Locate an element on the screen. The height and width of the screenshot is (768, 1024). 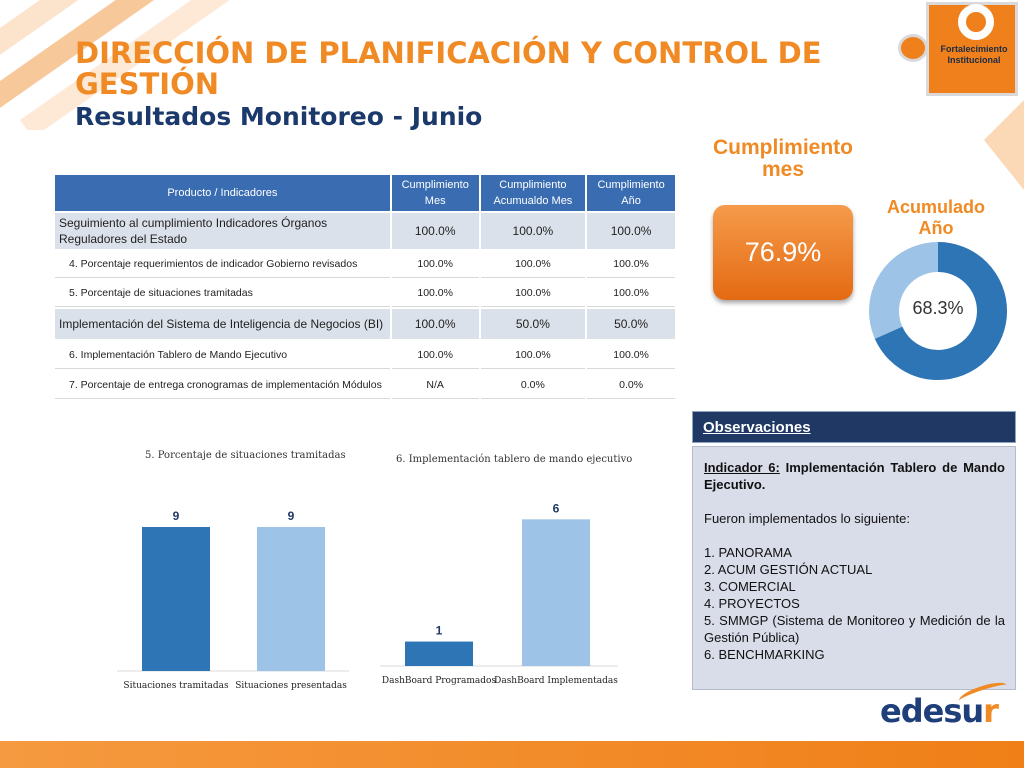
col-header-mes: Cumplimiento Mes is located at coordinates (435, 193).